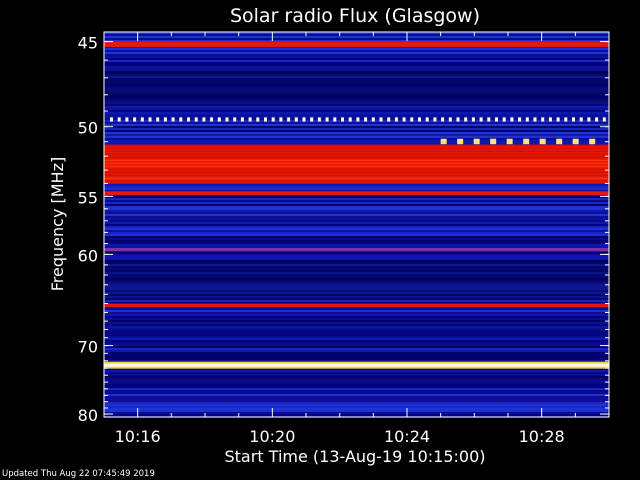 Image resolution: width=640 pixels, height=480 pixels. I want to click on y-tick-label: 60, so click(88, 255).